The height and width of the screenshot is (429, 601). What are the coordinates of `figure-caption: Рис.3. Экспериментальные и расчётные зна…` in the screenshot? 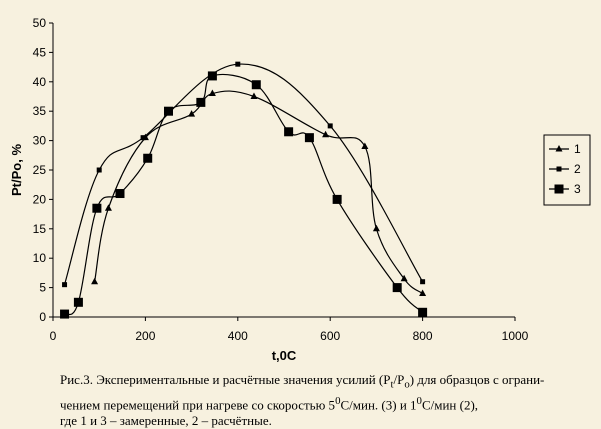 It's located at (330, 400).